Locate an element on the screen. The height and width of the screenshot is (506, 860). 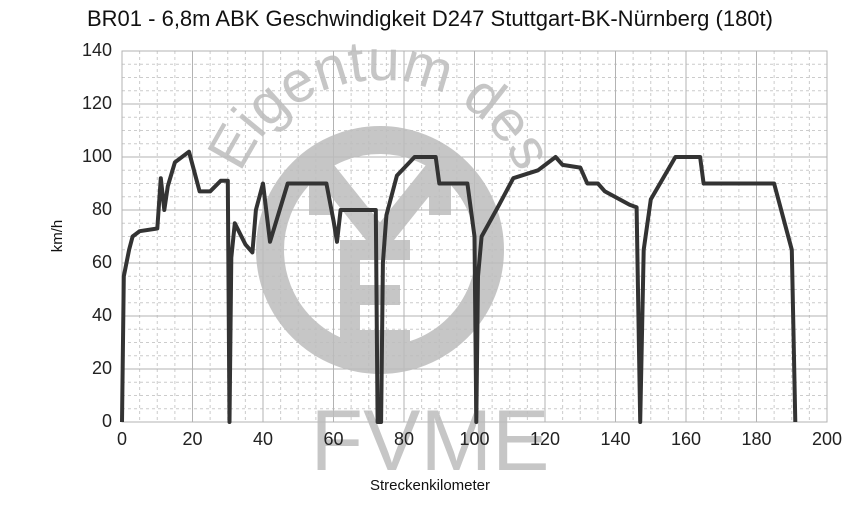
y-tick-label: 140 is located at coordinates (97, 50).